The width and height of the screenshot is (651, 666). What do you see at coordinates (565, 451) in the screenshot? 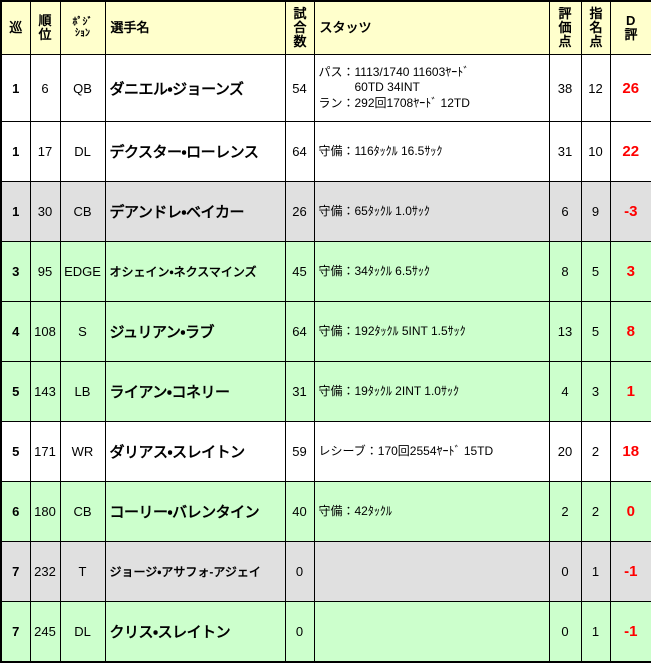
I see `eval-points-cell: 20` at bounding box center [565, 451].